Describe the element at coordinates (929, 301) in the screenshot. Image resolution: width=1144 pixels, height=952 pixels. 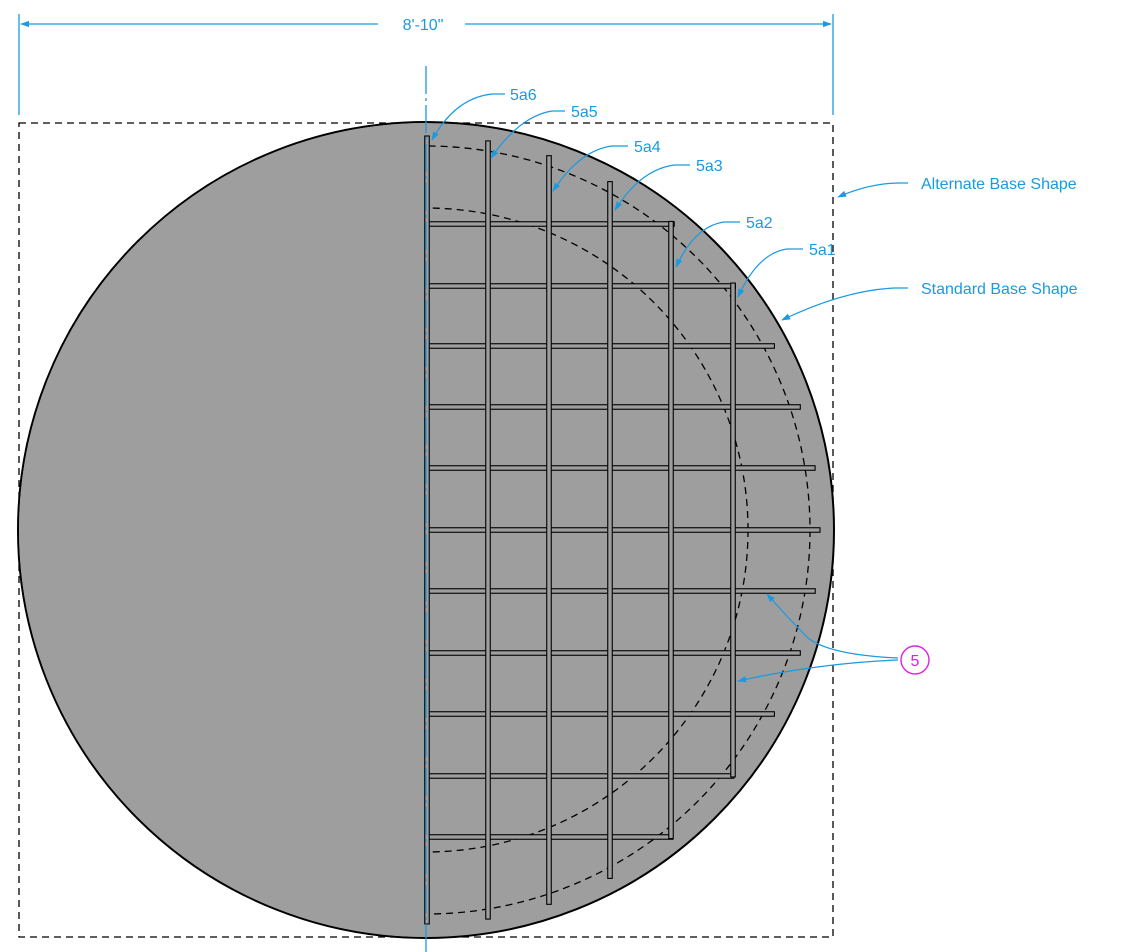
I see `standard-base-annotation: Standard Base Shape` at that location.